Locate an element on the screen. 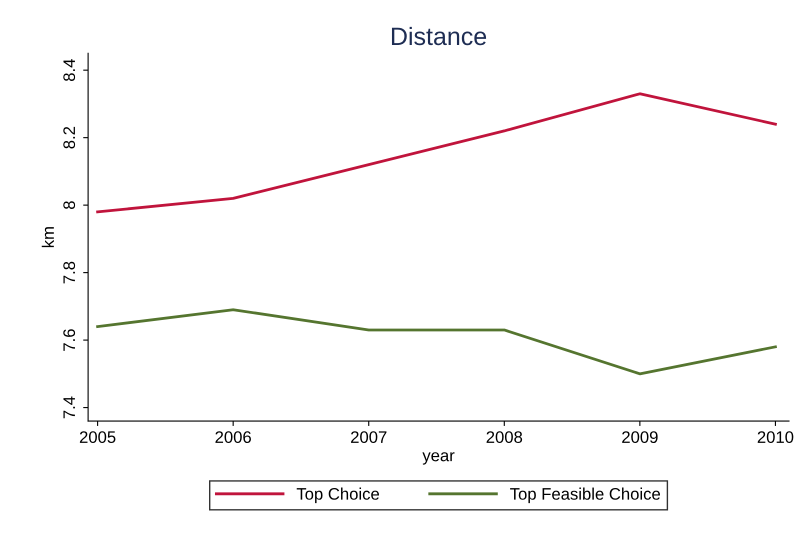 This screenshot has width=801, height=533. y-tick-label: 7.8 is located at coordinates (69, 273).